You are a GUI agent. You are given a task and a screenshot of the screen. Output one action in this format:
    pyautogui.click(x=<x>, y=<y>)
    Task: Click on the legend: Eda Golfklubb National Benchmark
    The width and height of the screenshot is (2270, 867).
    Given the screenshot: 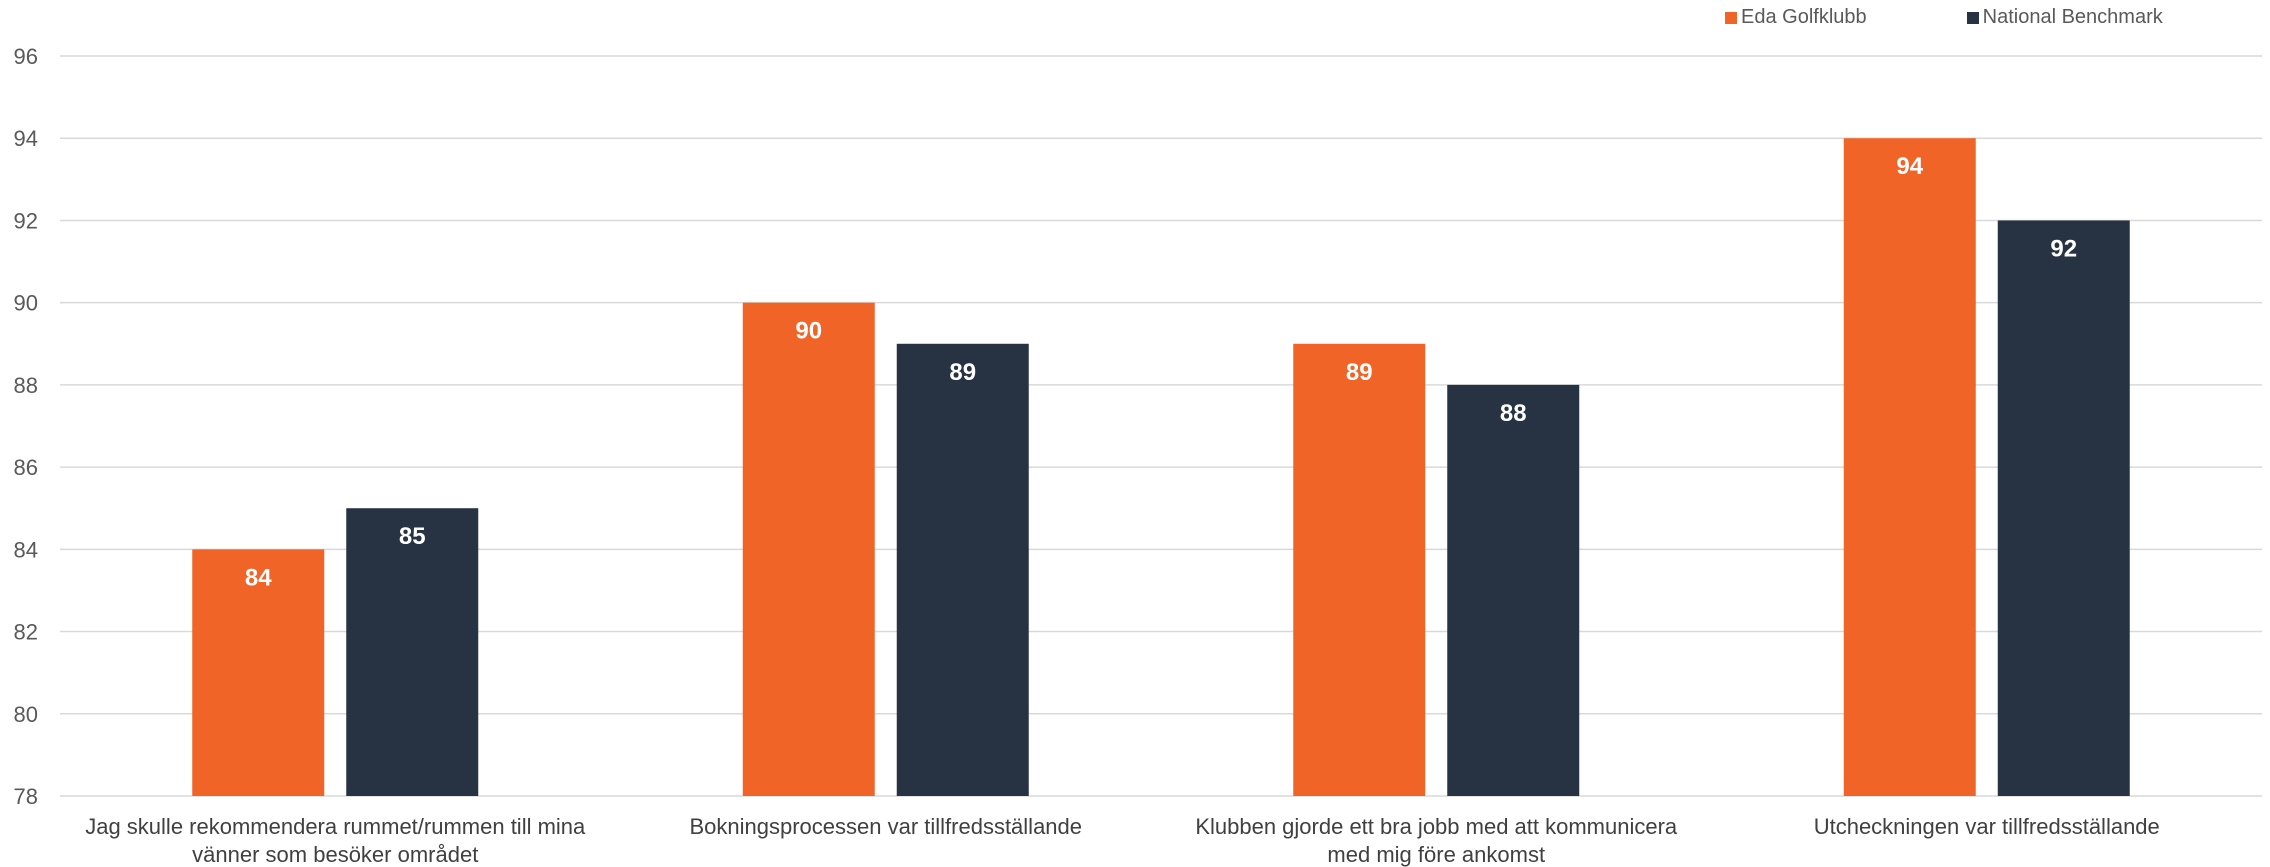 What is the action you would take?
    pyautogui.click(x=1944, y=17)
    